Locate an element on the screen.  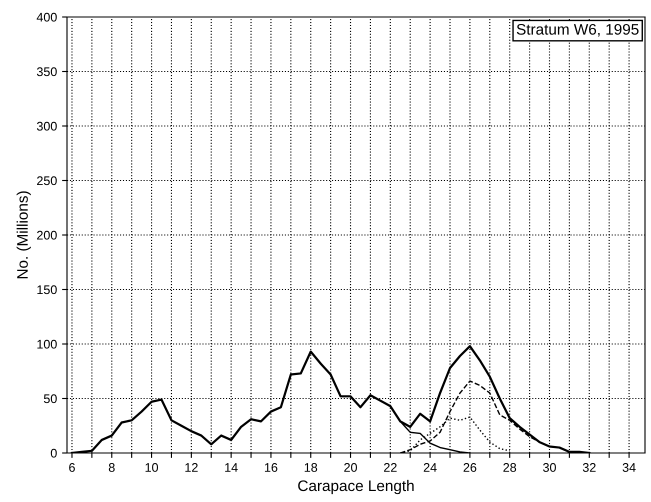
y-tick-label: 0 is located at coordinates (53, 453).